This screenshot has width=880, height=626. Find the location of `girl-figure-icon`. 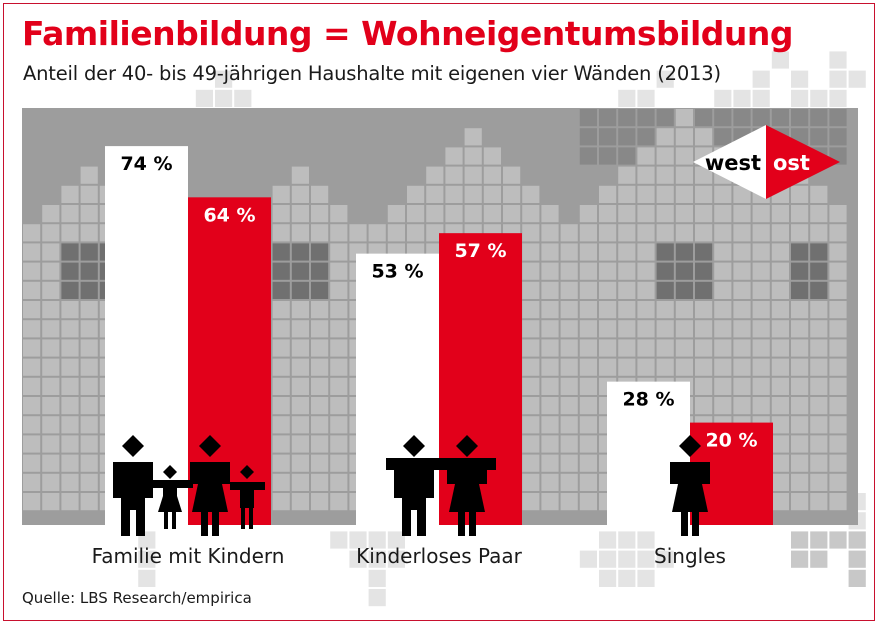

girl-figure-icon is located at coordinates (170, 497).